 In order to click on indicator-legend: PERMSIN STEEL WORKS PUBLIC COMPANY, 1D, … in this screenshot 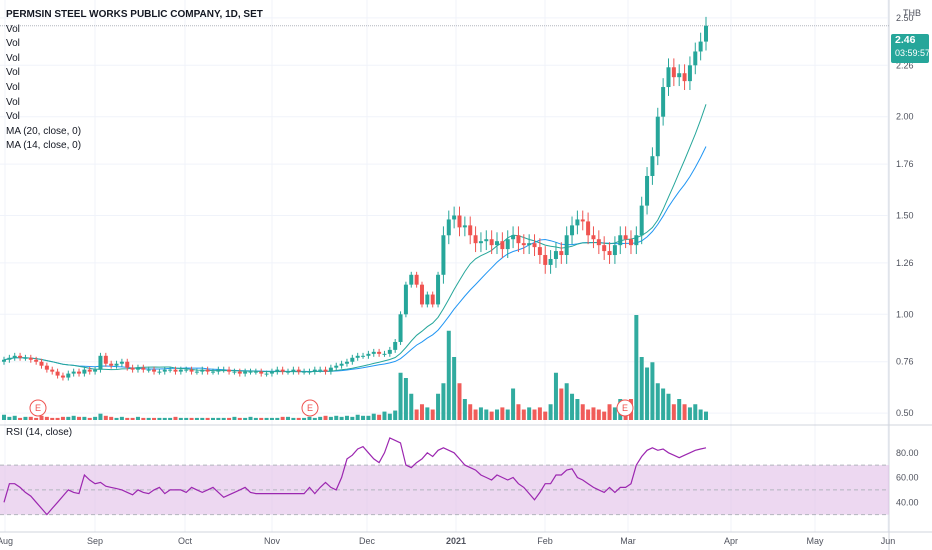, I will do `click(134, 81)`.